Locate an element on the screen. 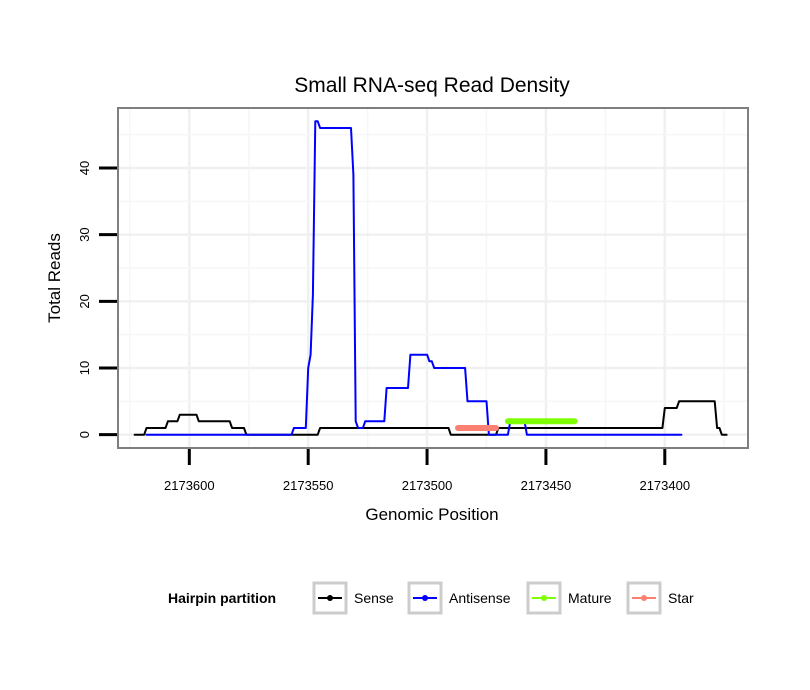 This screenshot has height=690, width=810. x-tick-label: 2173500 is located at coordinates (427, 485).